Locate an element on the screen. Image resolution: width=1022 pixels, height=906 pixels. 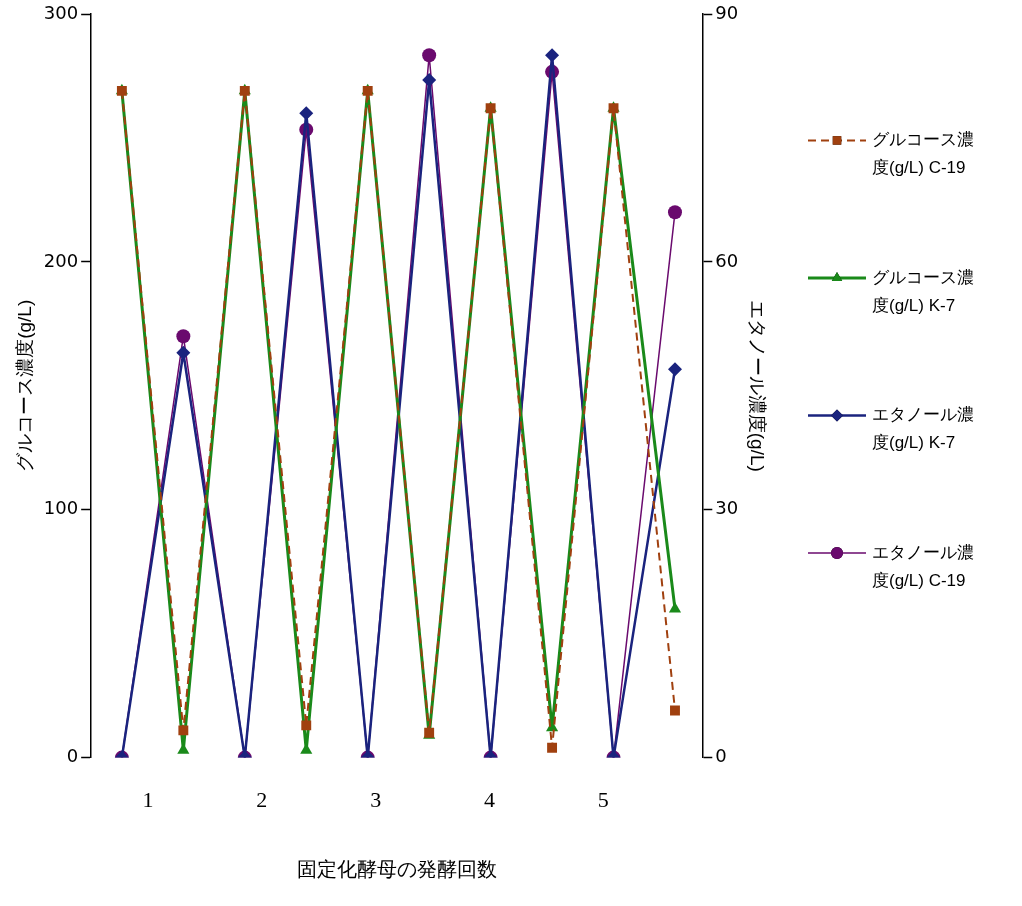
x-tick-label: 1 is located at coordinates (148, 799).